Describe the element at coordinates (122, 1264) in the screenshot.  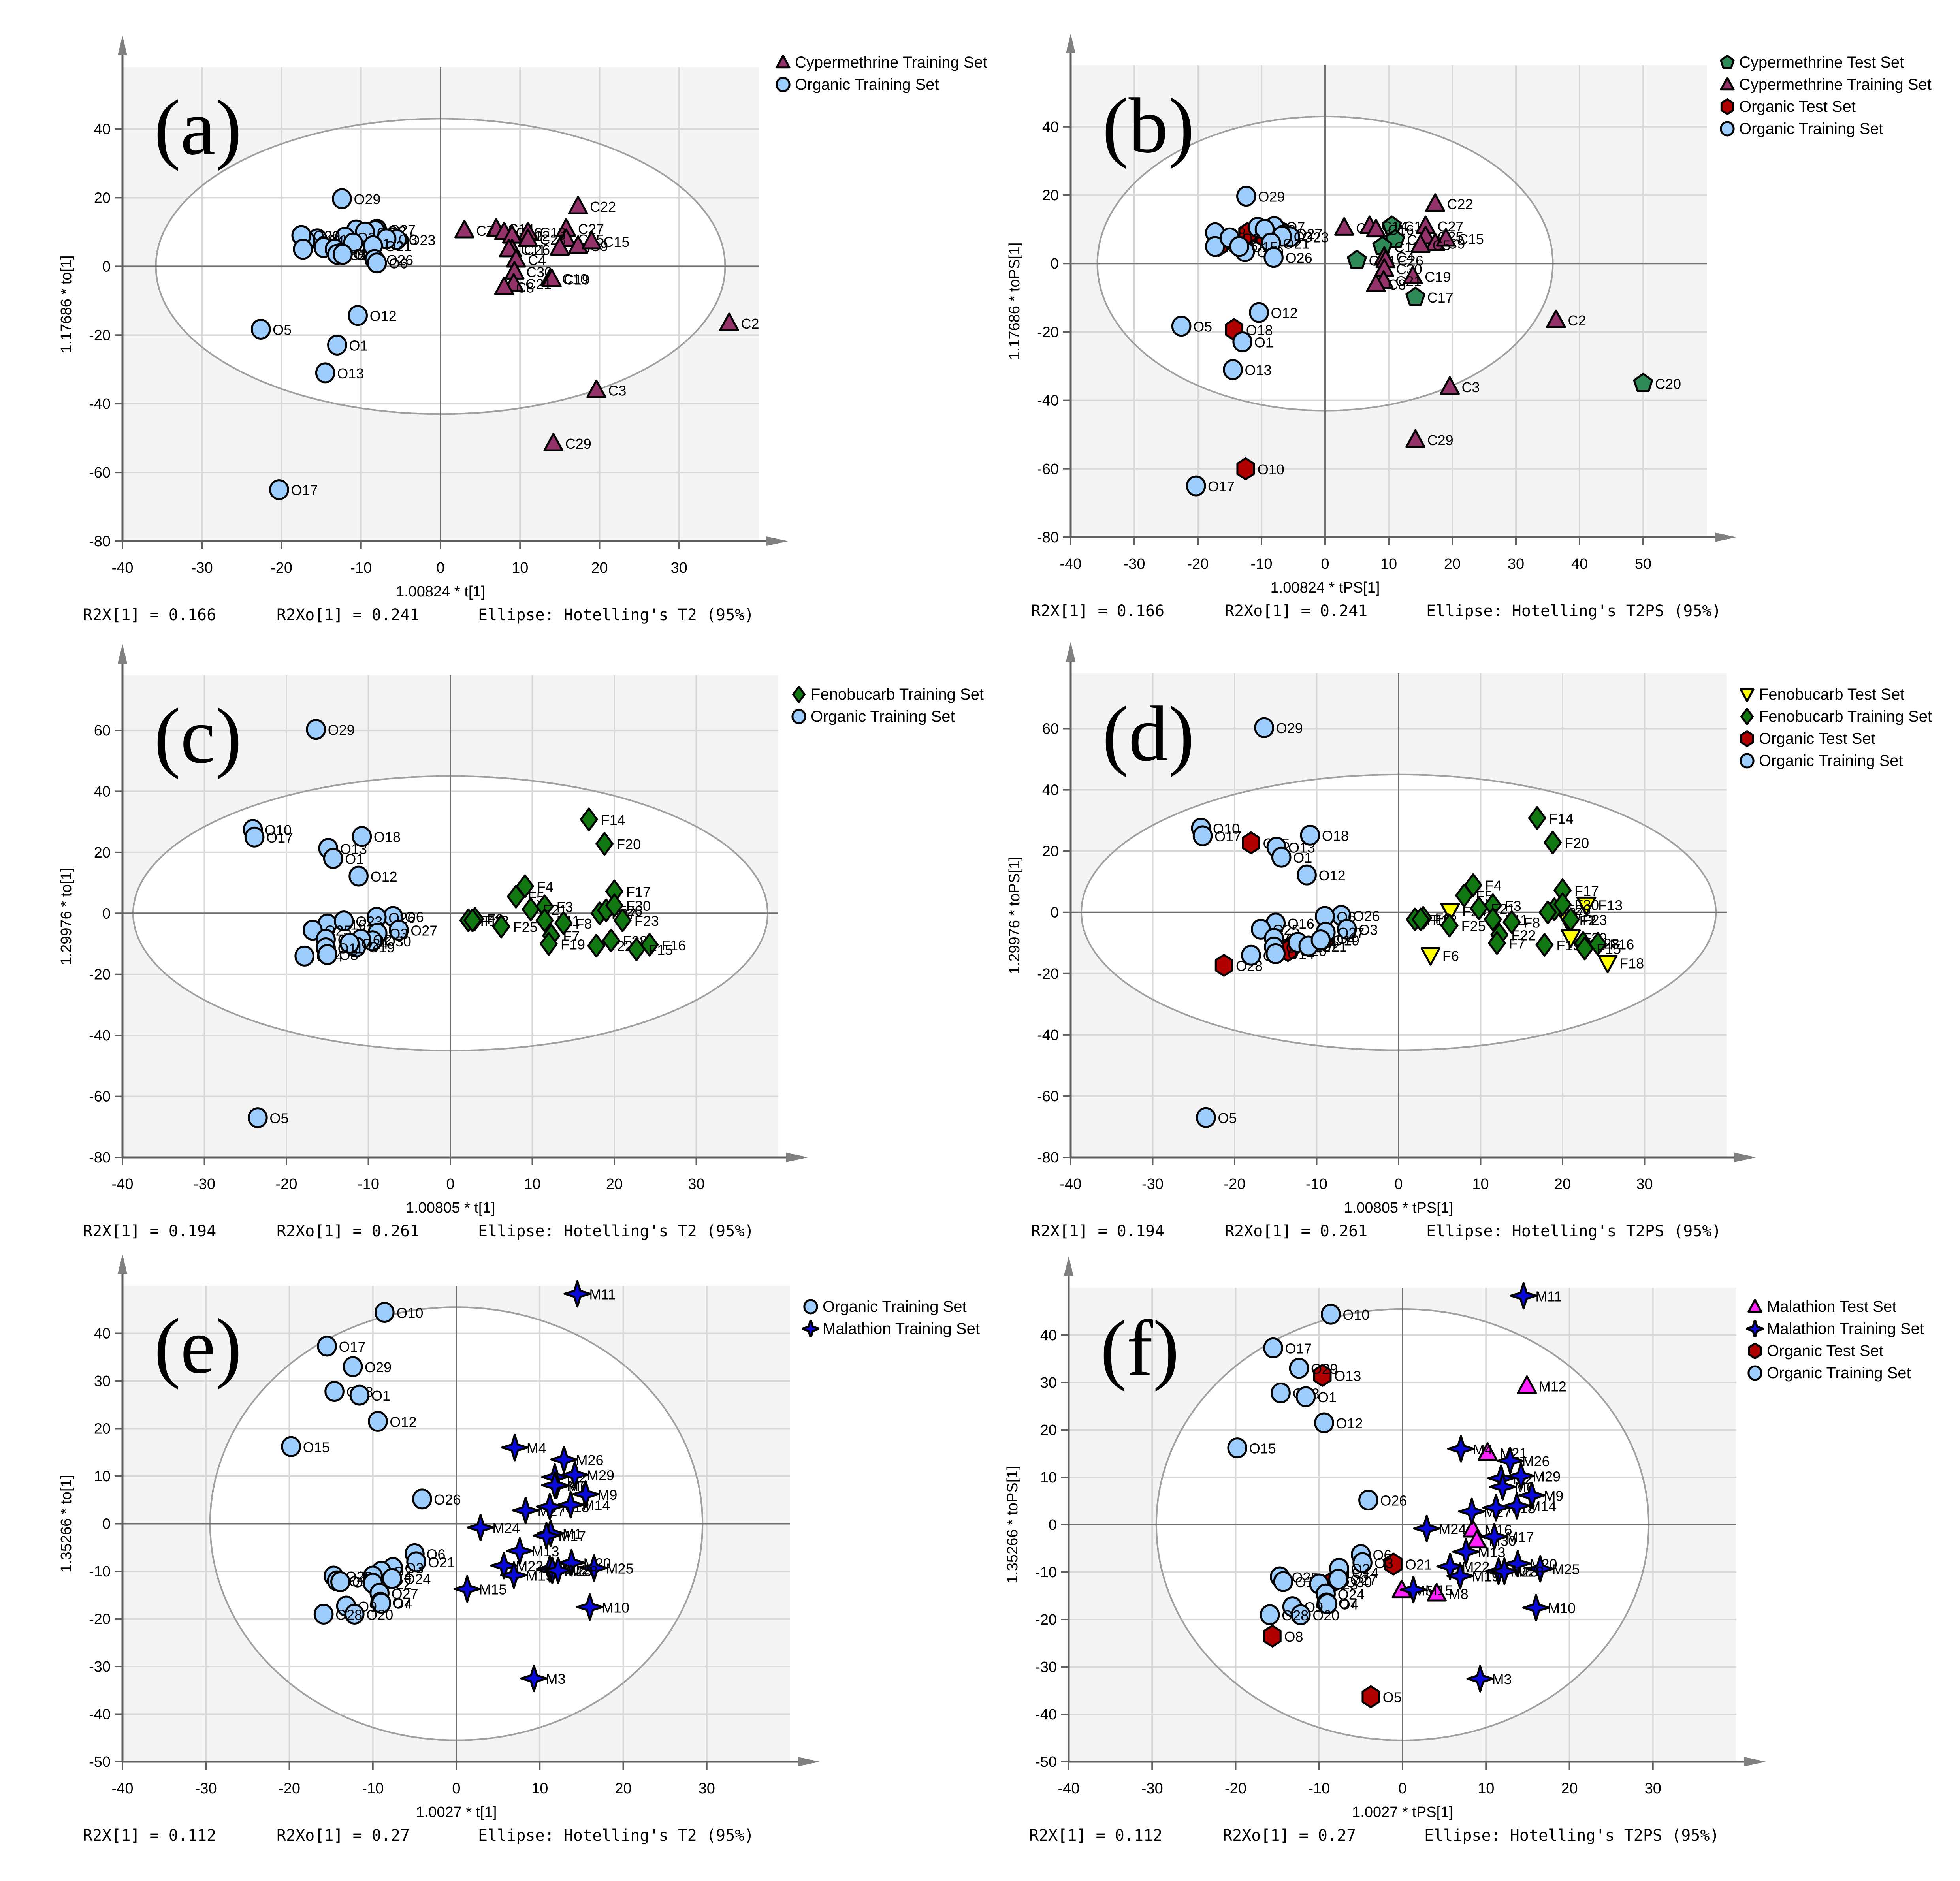
I see `y-axis-arrow-icon` at that location.